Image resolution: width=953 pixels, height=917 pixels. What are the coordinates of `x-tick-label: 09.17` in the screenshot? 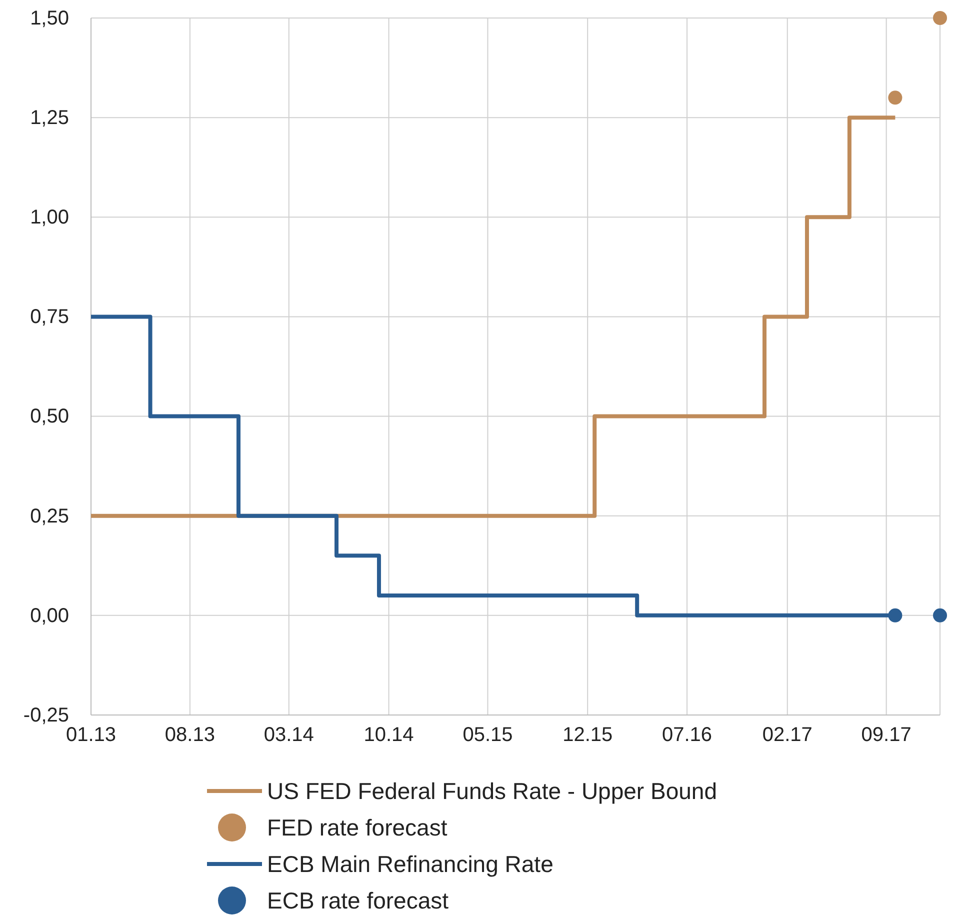 It's located at (886, 735).